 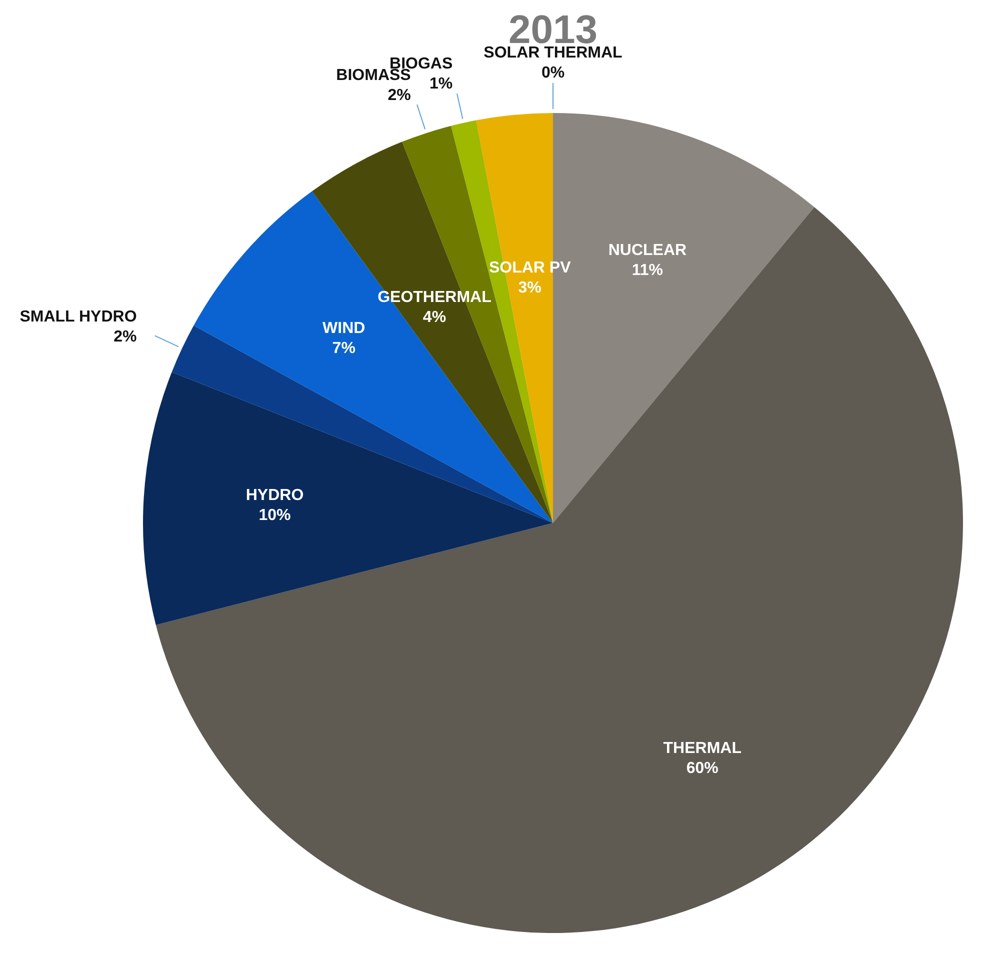 What do you see at coordinates (648, 271) in the screenshot?
I see `data-label: 11%` at bounding box center [648, 271].